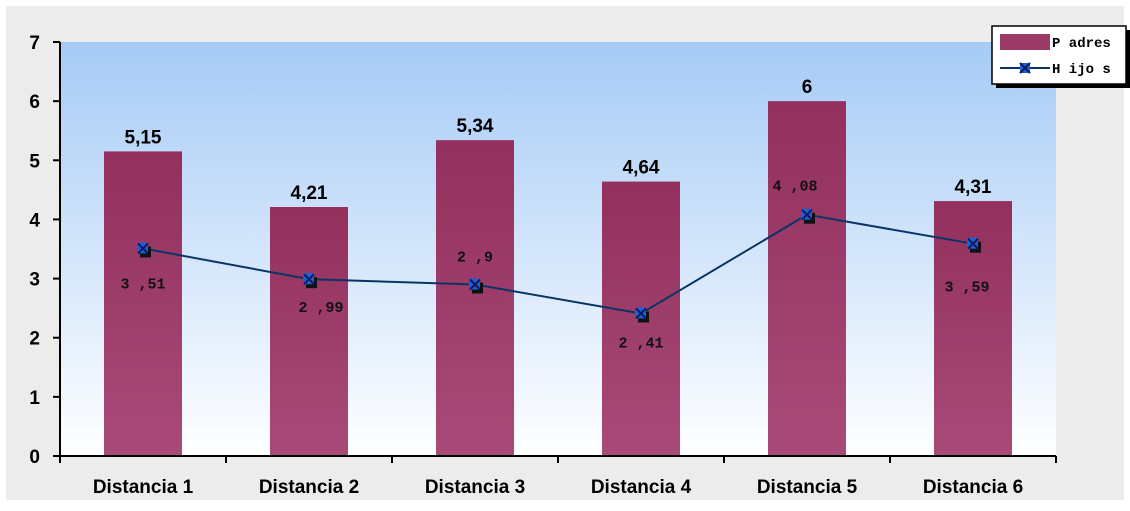  I want to click on line-value-label-6: 3 ,59, so click(966, 288).